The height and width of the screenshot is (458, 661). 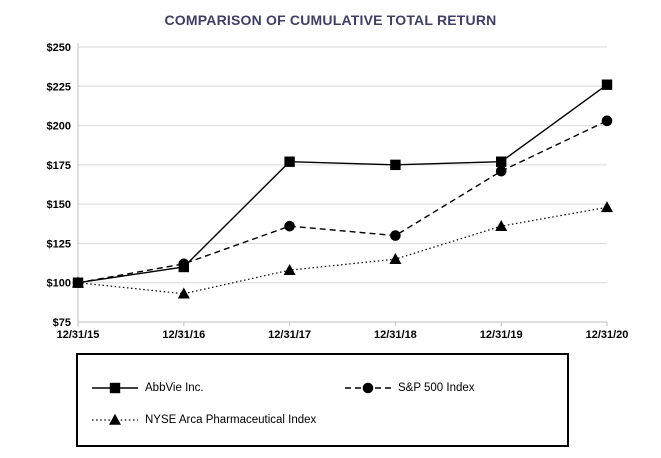 I want to click on y-axis-tick-label: $175, so click(x=59, y=166).